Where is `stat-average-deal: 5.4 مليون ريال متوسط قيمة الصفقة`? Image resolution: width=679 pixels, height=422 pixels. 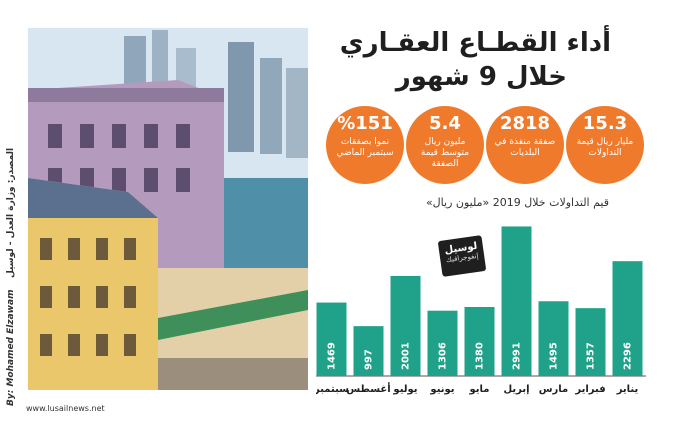
stat-average-deal: 5.4 مليون ريال متوسط قيمة الصفقة is located at coordinates (445, 145).